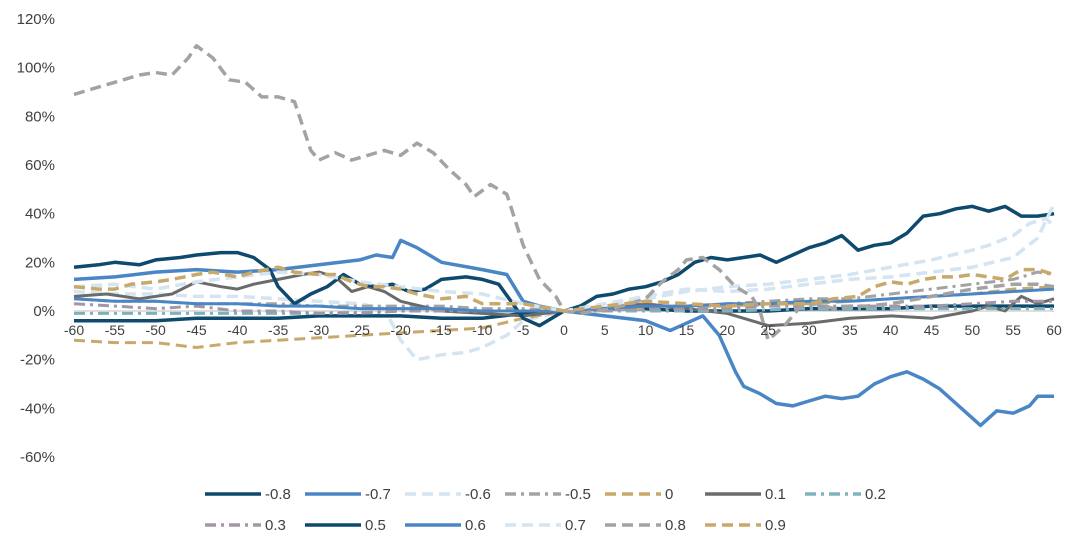  What do you see at coordinates (245, 525) in the screenshot?
I see `legend-item: 0.3` at bounding box center [245, 525].